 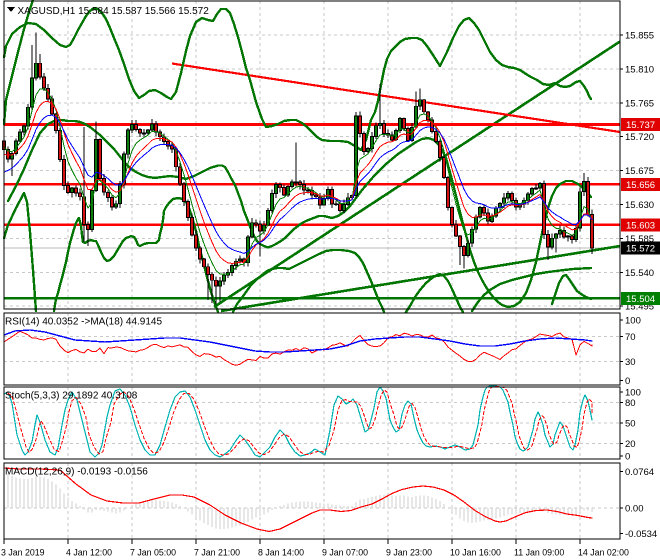 What do you see at coordinates (634, 509) in the screenshot?
I see `svg-text: 0.00` at bounding box center [634, 509].